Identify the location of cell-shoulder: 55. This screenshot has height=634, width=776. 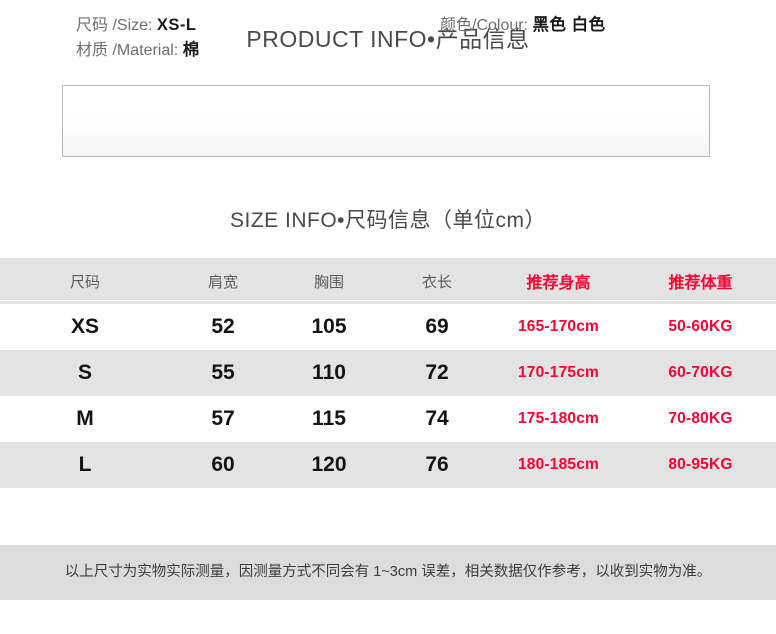
(223, 372).